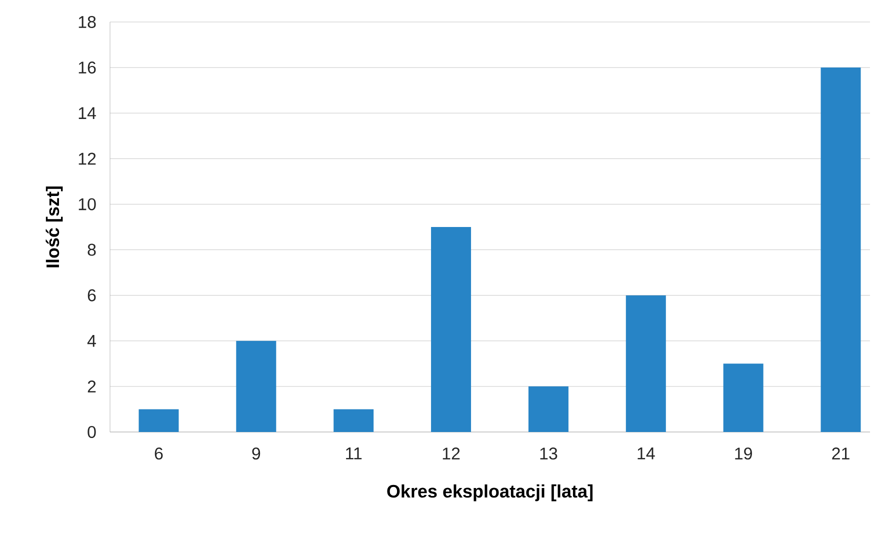  I want to click on y-tick-label: 2, so click(92, 386).